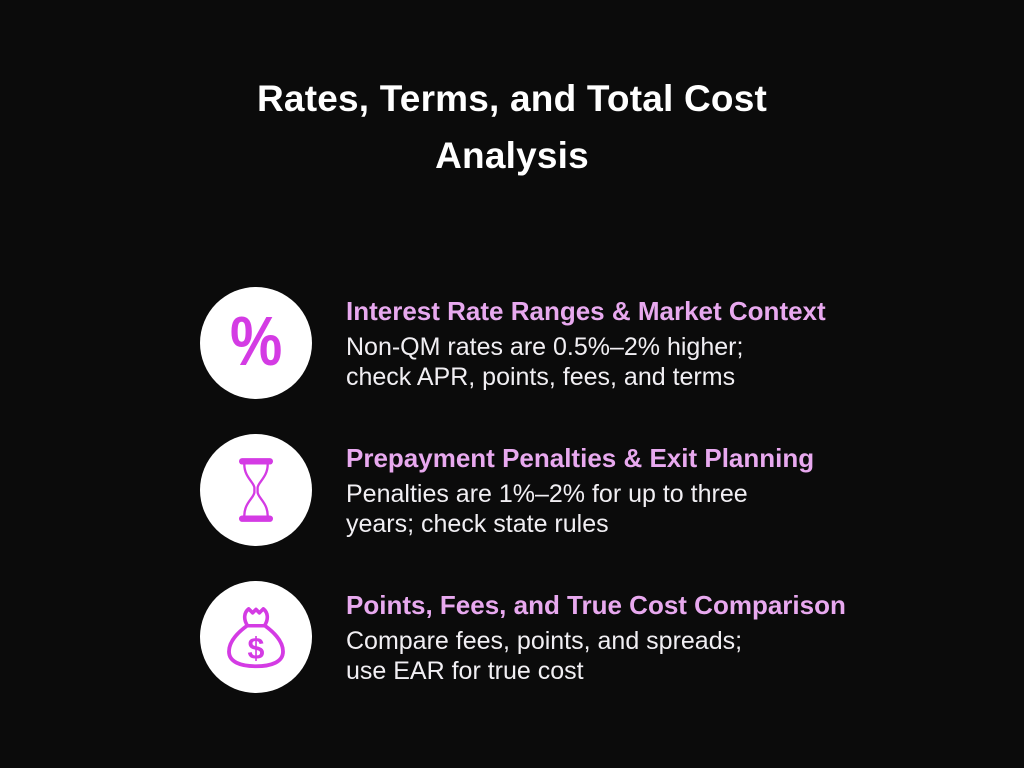 Image resolution: width=1024 pixels, height=768 pixels. I want to click on item-body-line: Non-QM rates are 0.5%–2% higher;, so click(545, 346).